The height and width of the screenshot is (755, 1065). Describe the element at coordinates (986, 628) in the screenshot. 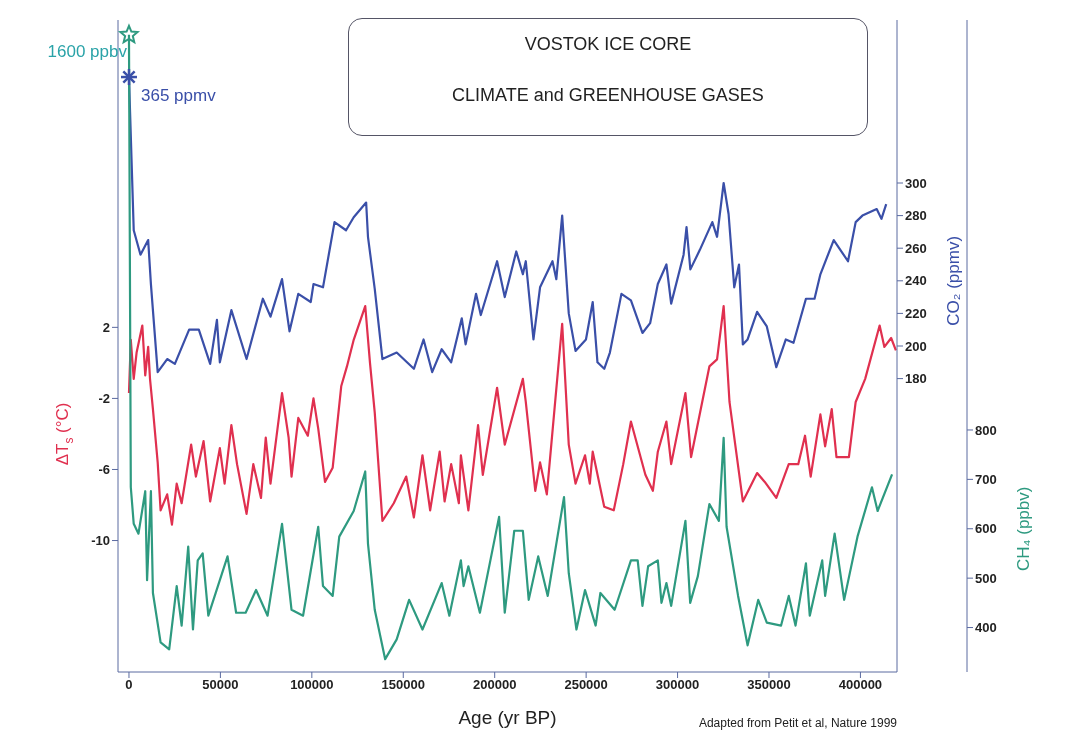

I see `y3-tick-label: 400` at that location.